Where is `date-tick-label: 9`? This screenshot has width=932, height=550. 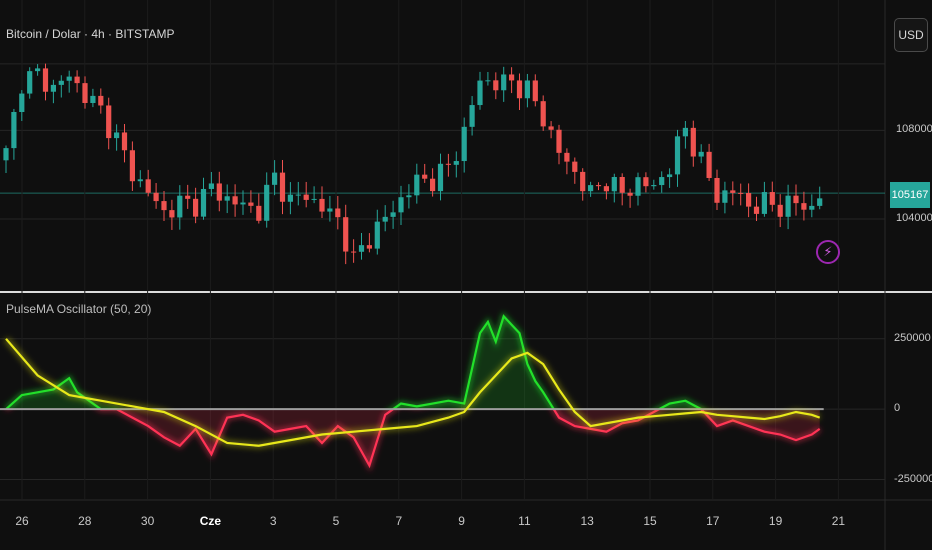 date-tick-label: 9 is located at coordinates (461, 521).